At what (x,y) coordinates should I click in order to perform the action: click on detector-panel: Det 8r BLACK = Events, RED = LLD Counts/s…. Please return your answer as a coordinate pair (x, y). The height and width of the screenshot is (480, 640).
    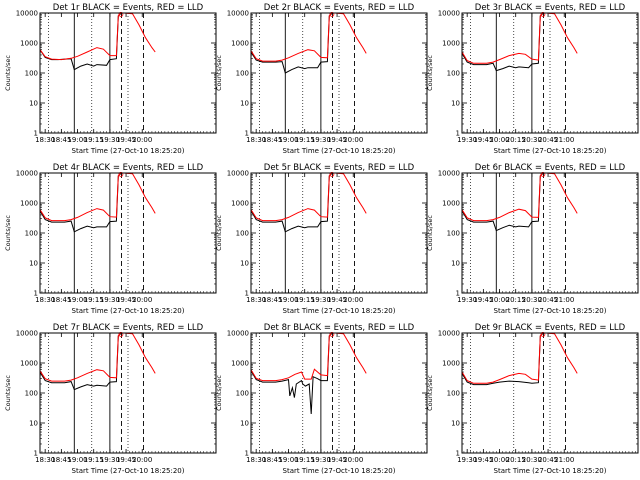
    Looking at the image, I should click on (321, 399).